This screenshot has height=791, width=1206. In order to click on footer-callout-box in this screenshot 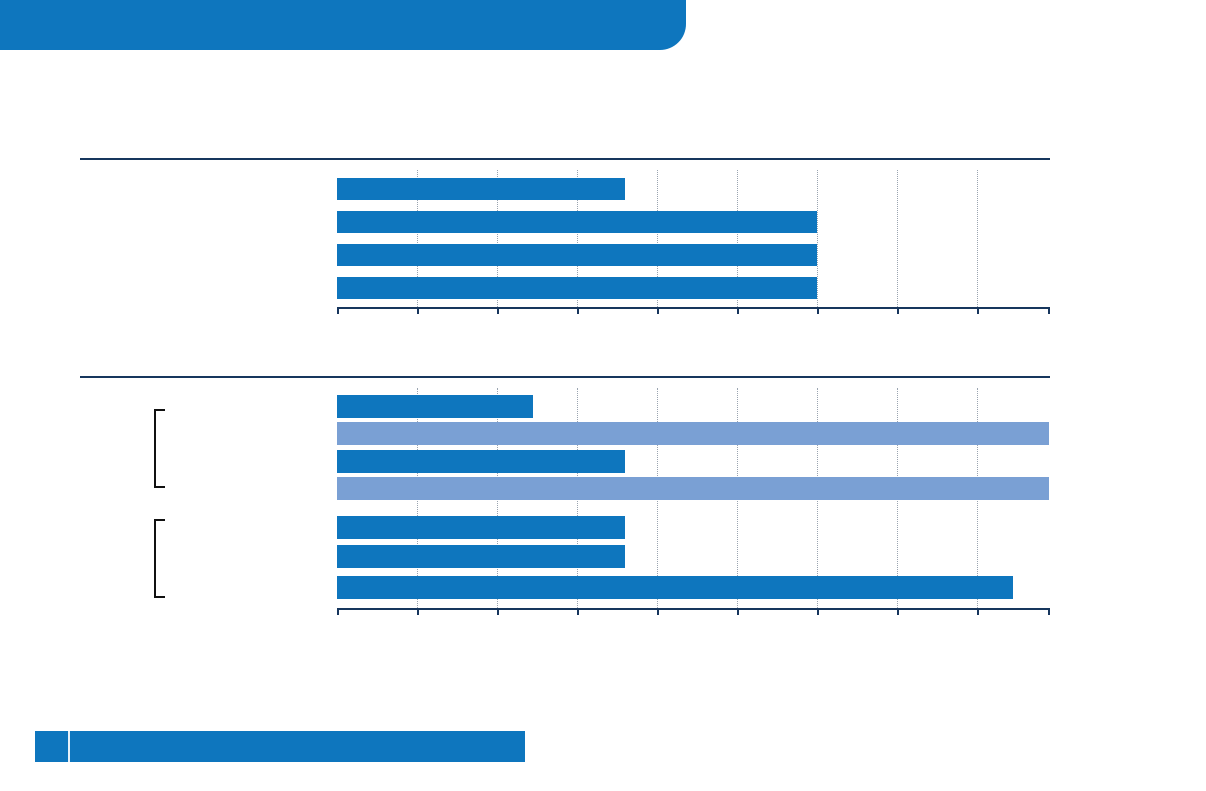, I will do `click(280, 746)`.